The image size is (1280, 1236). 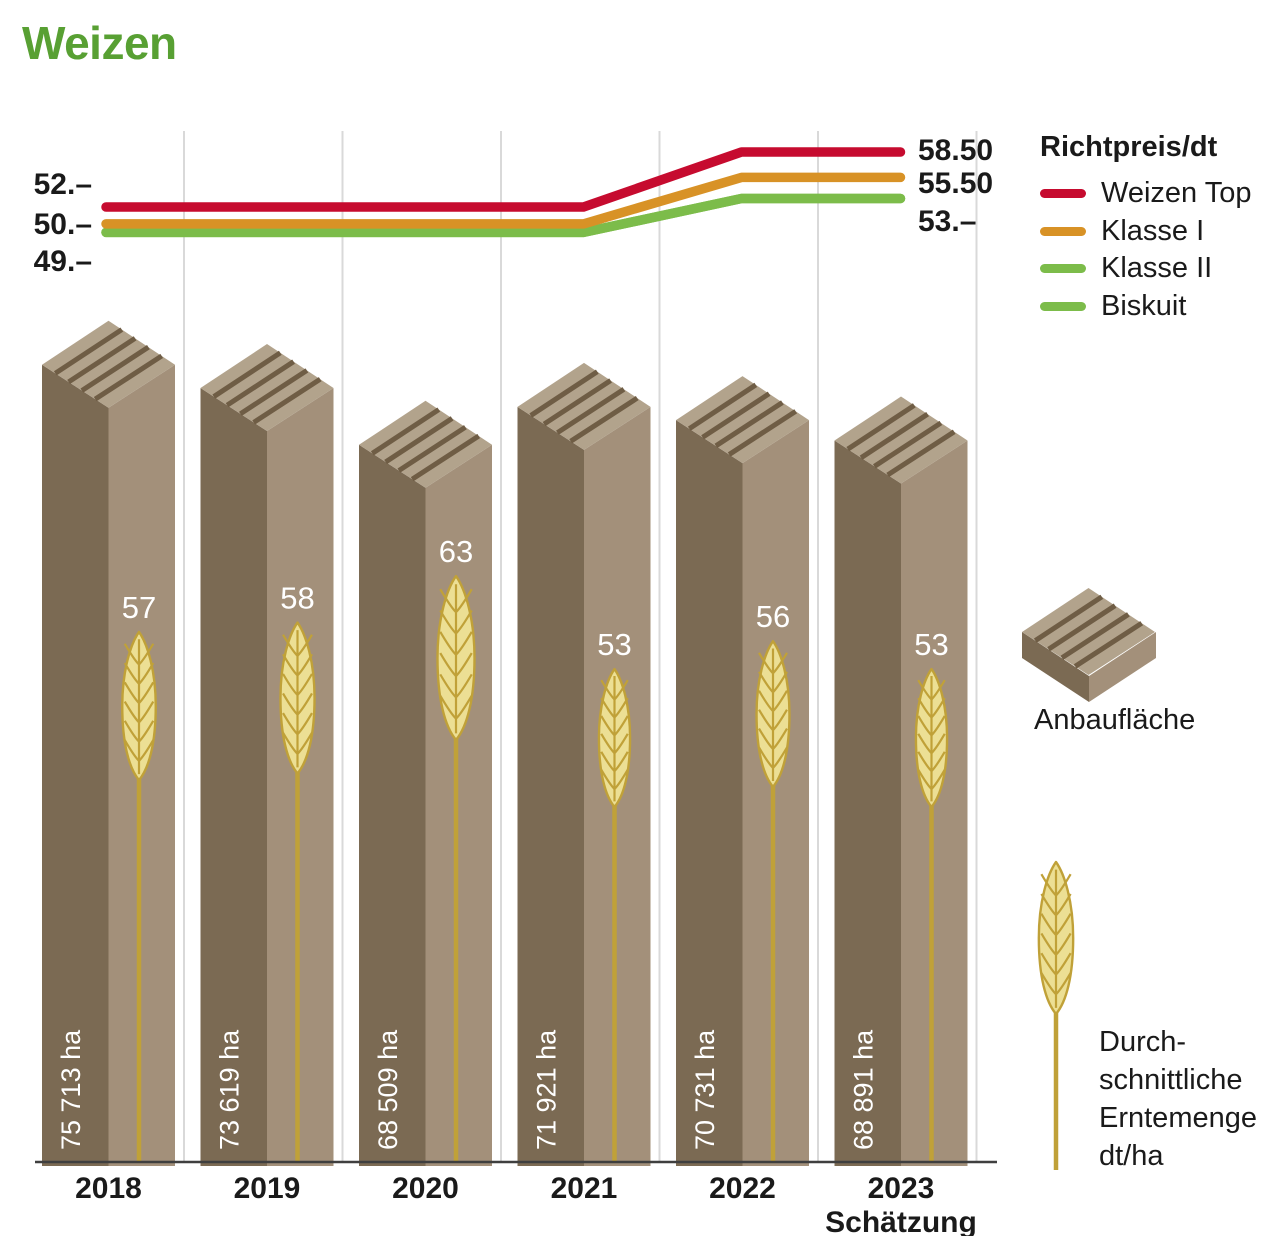 I want to click on bar-2018: 75 713 ha 57, so click(x=108, y=743).